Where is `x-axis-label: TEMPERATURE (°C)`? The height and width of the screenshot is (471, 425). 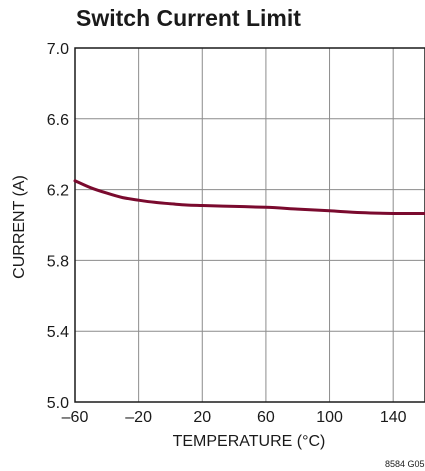
x-axis-label: TEMPERATURE (°C) is located at coordinates (249, 441).